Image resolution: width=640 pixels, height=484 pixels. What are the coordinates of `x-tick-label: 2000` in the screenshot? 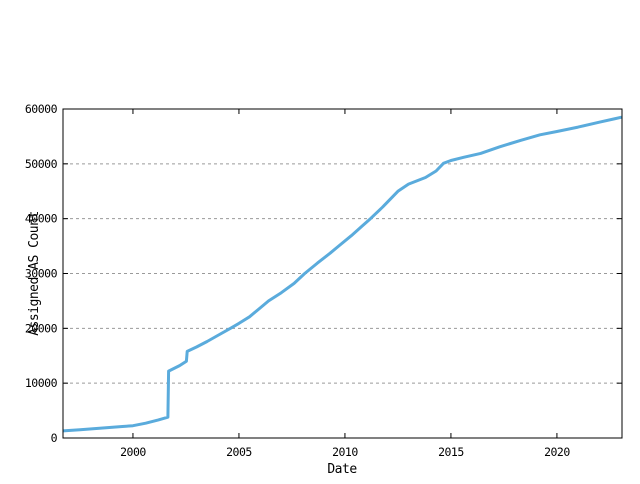 It's located at (133, 452).